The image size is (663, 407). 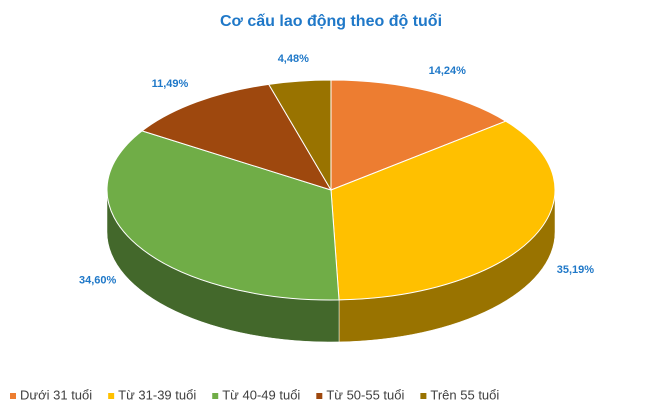 What do you see at coordinates (98, 281) in the screenshot?
I see `value-label: 34,60%` at bounding box center [98, 281].